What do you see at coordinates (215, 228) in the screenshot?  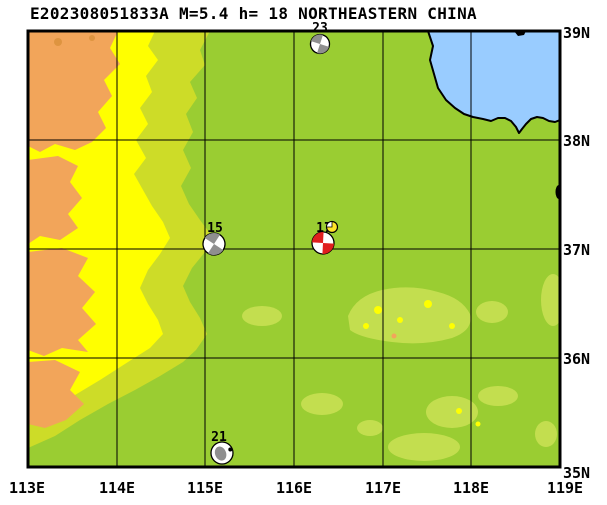 I see `event-label-15: 15` at bounding box center [215, 228].